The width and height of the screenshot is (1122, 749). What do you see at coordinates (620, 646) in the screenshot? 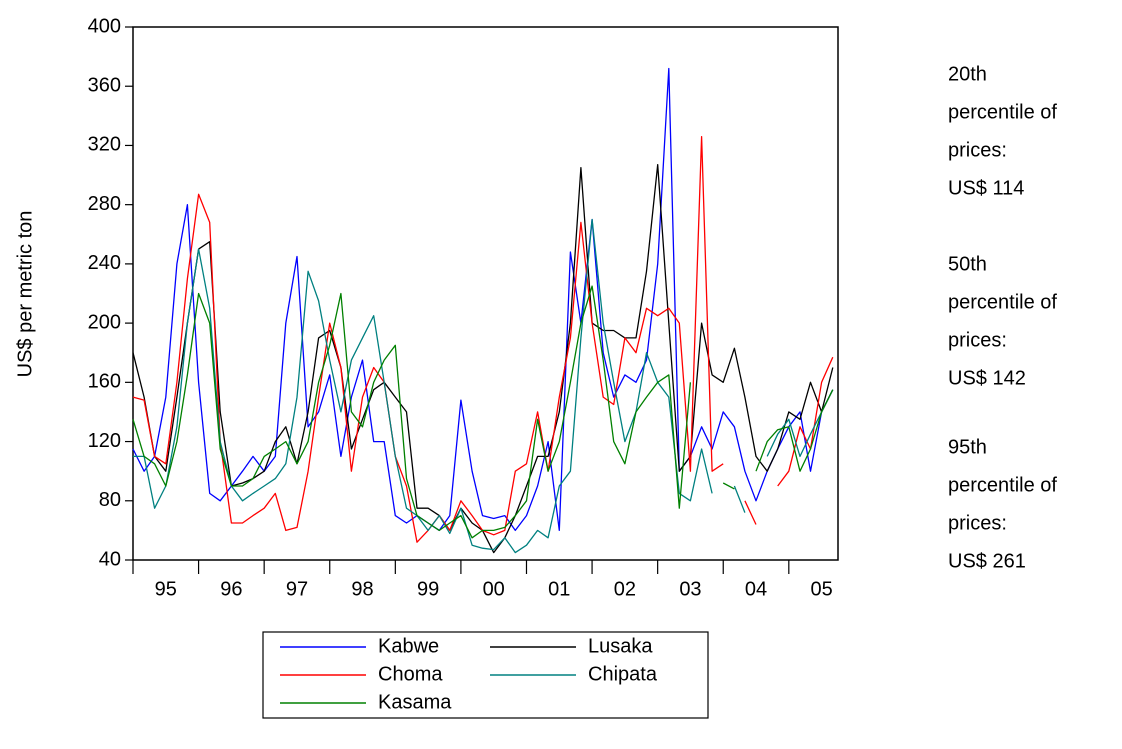
I see `legend-label: Lusaka` at bounding box center [620, 646].